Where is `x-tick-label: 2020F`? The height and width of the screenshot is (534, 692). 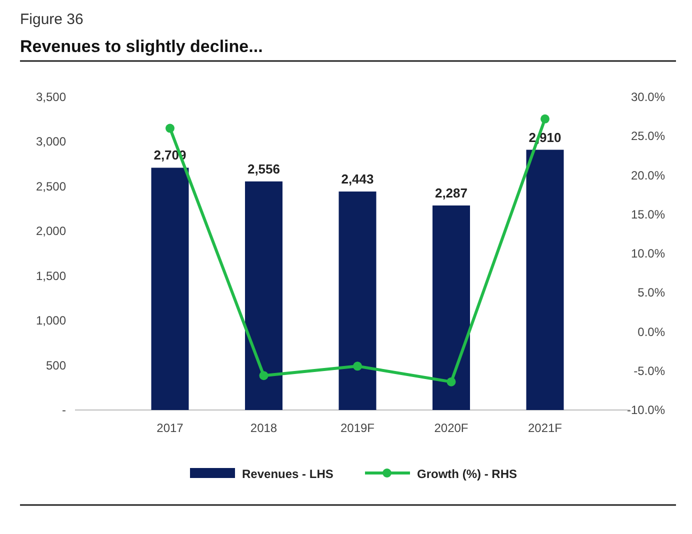 x-tick-label: 2020F is located at coordinates (451, 428).